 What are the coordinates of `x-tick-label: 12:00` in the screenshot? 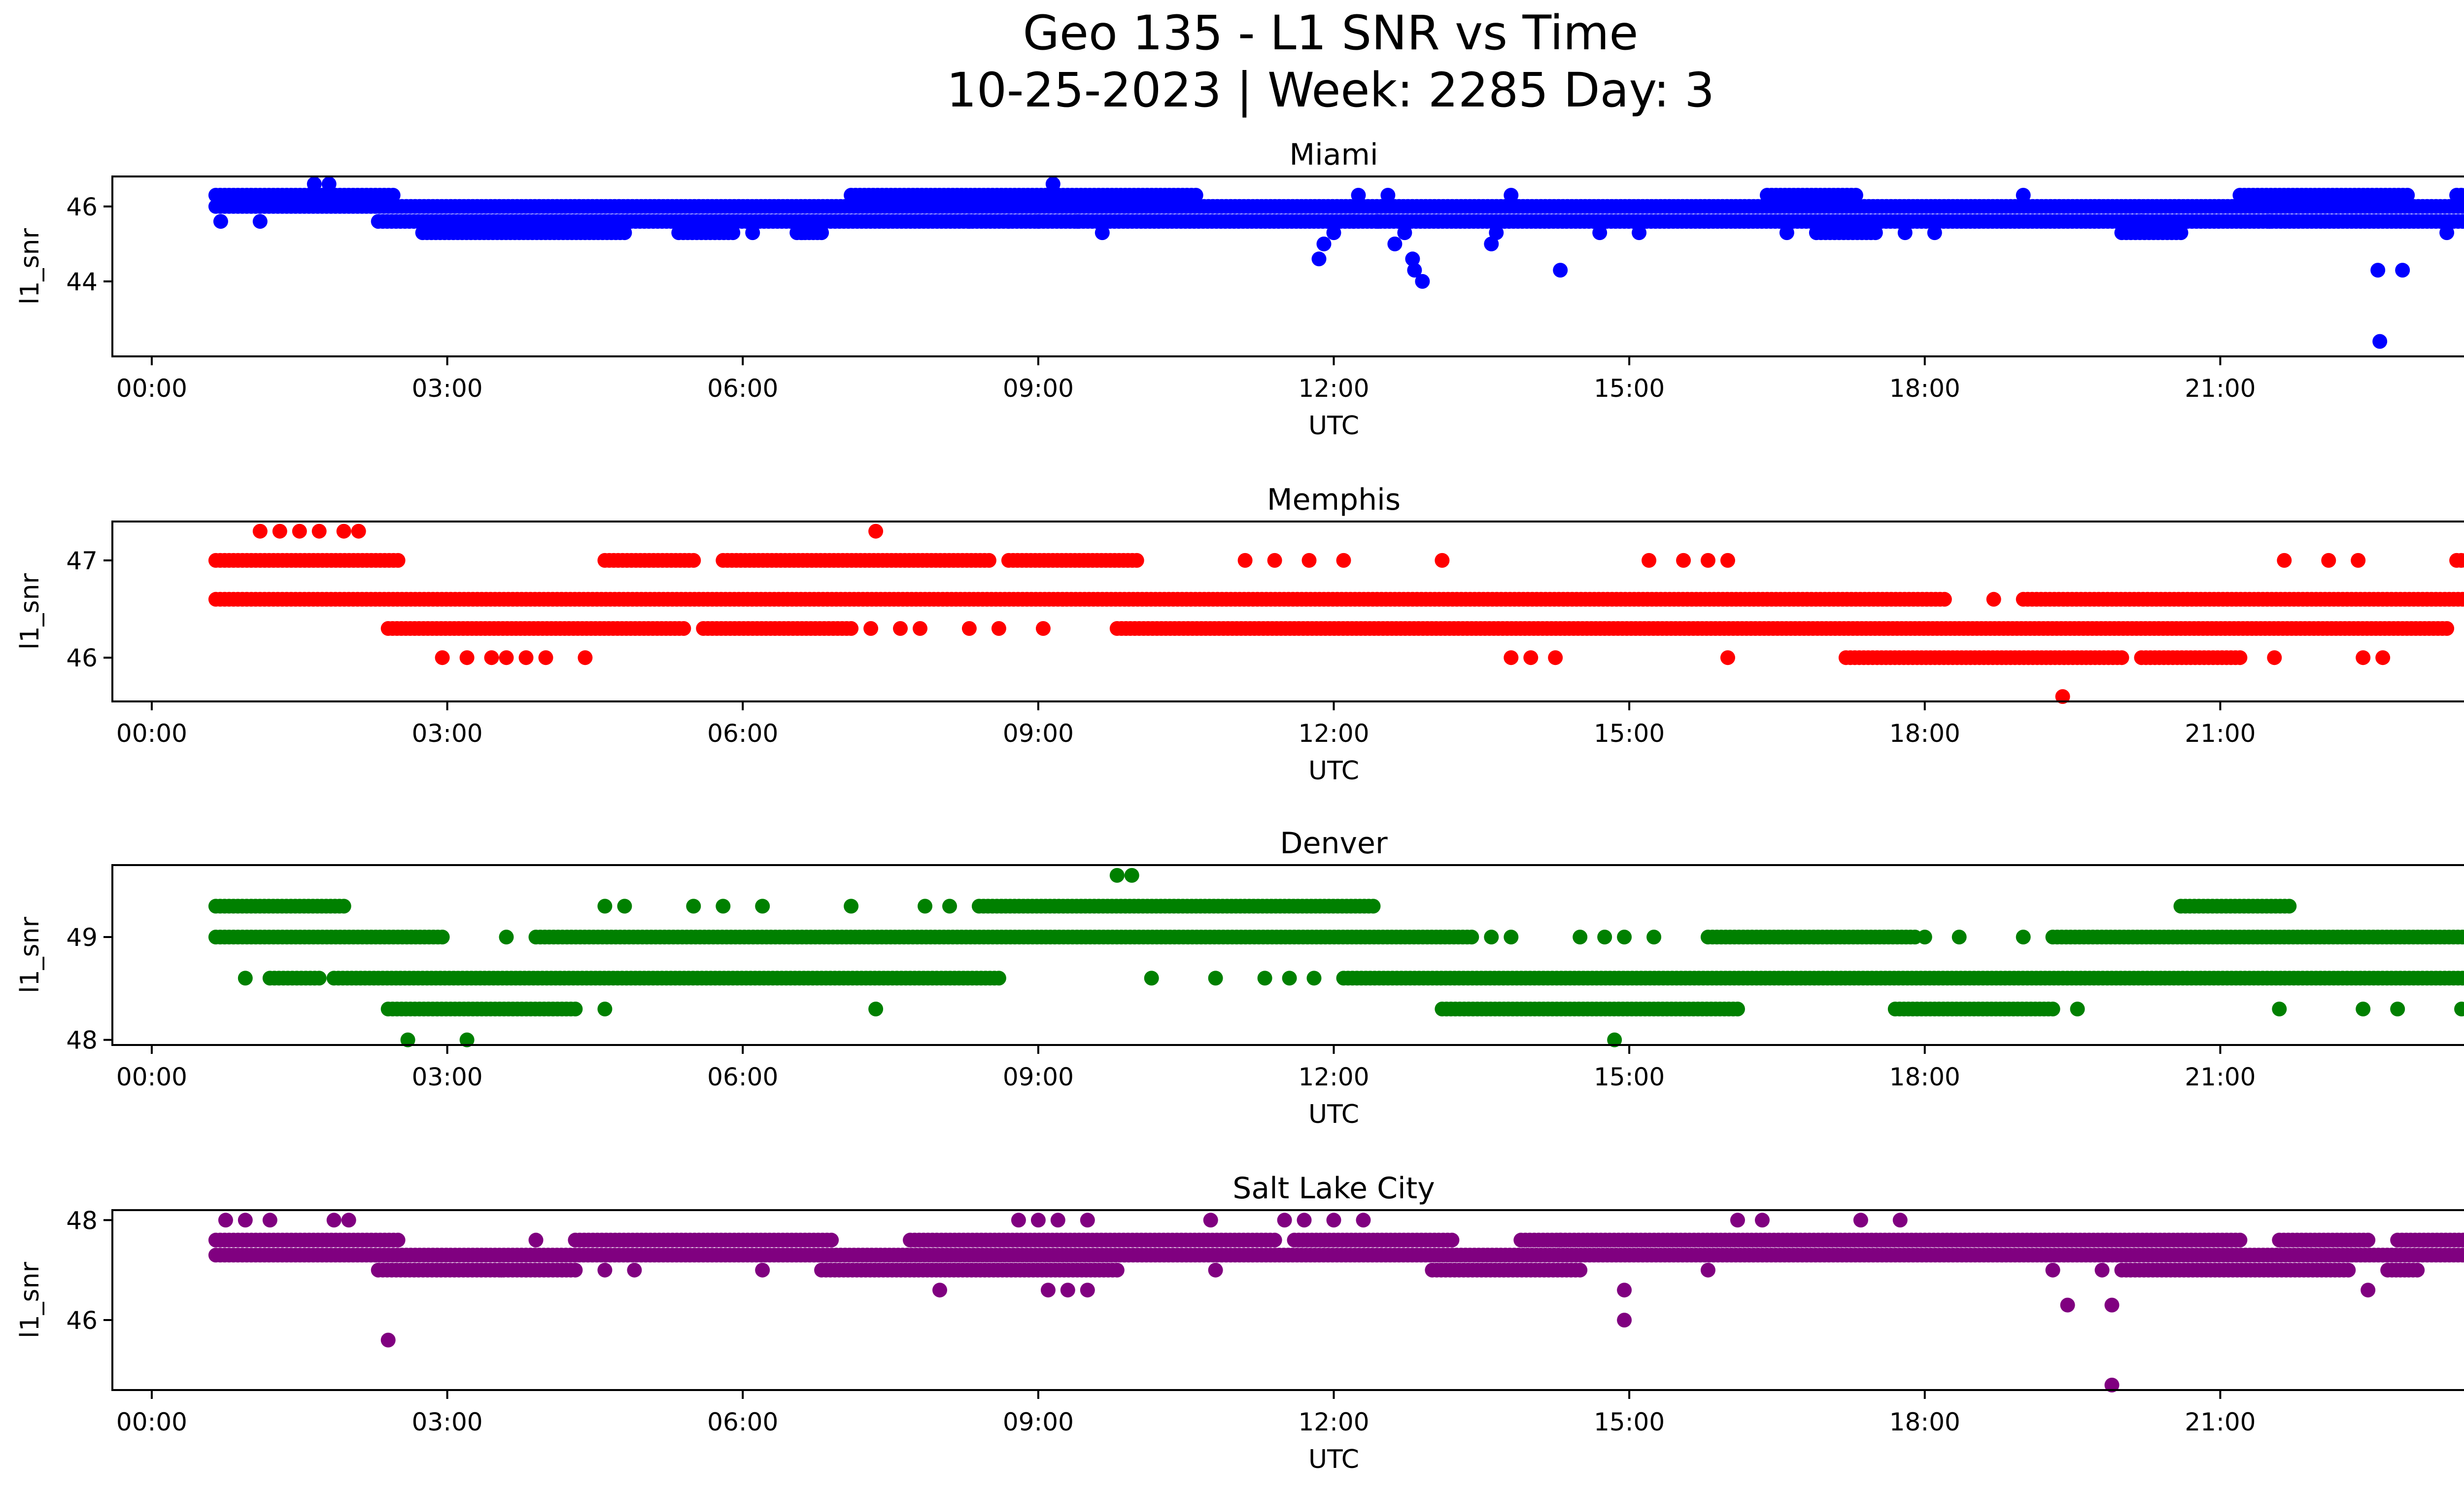 It's located at (1333, 388).